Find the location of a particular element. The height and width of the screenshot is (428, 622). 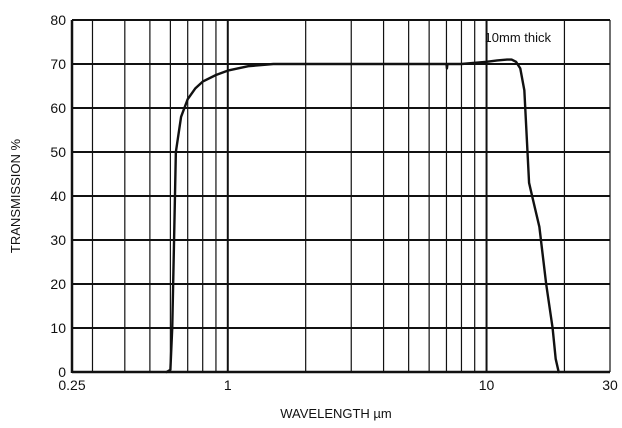

y-tick-label: 70 is located at coordinates (58, 64).